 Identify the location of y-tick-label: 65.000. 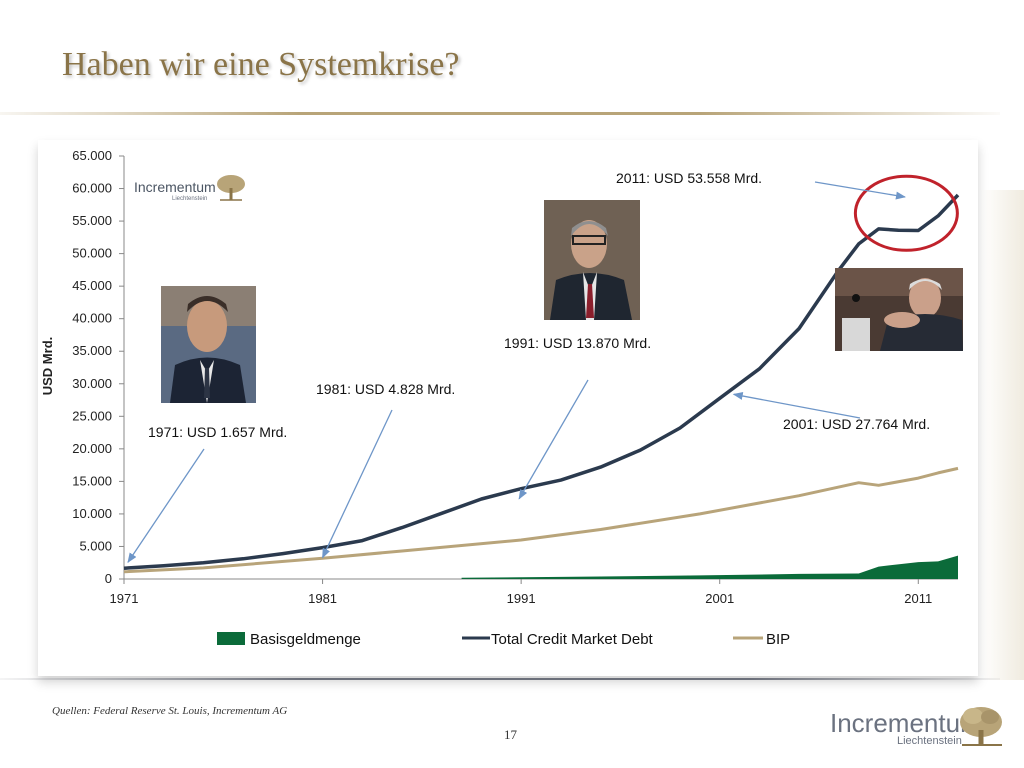
(92, 155).